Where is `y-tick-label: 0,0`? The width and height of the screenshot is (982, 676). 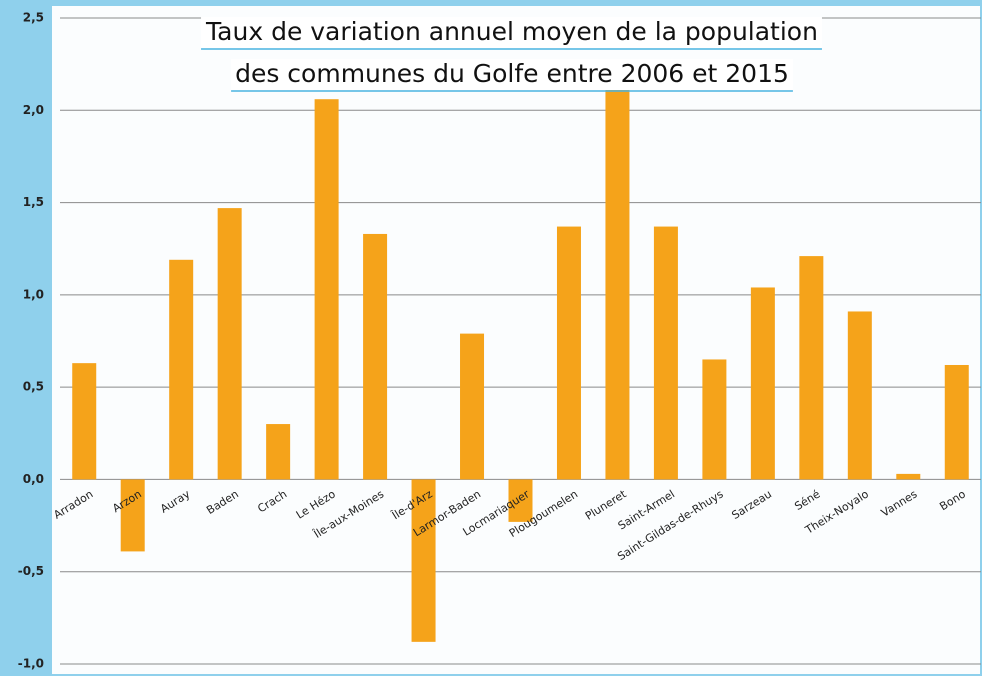
y-tick-label: 0,0 is located at coordinates (33, 479).